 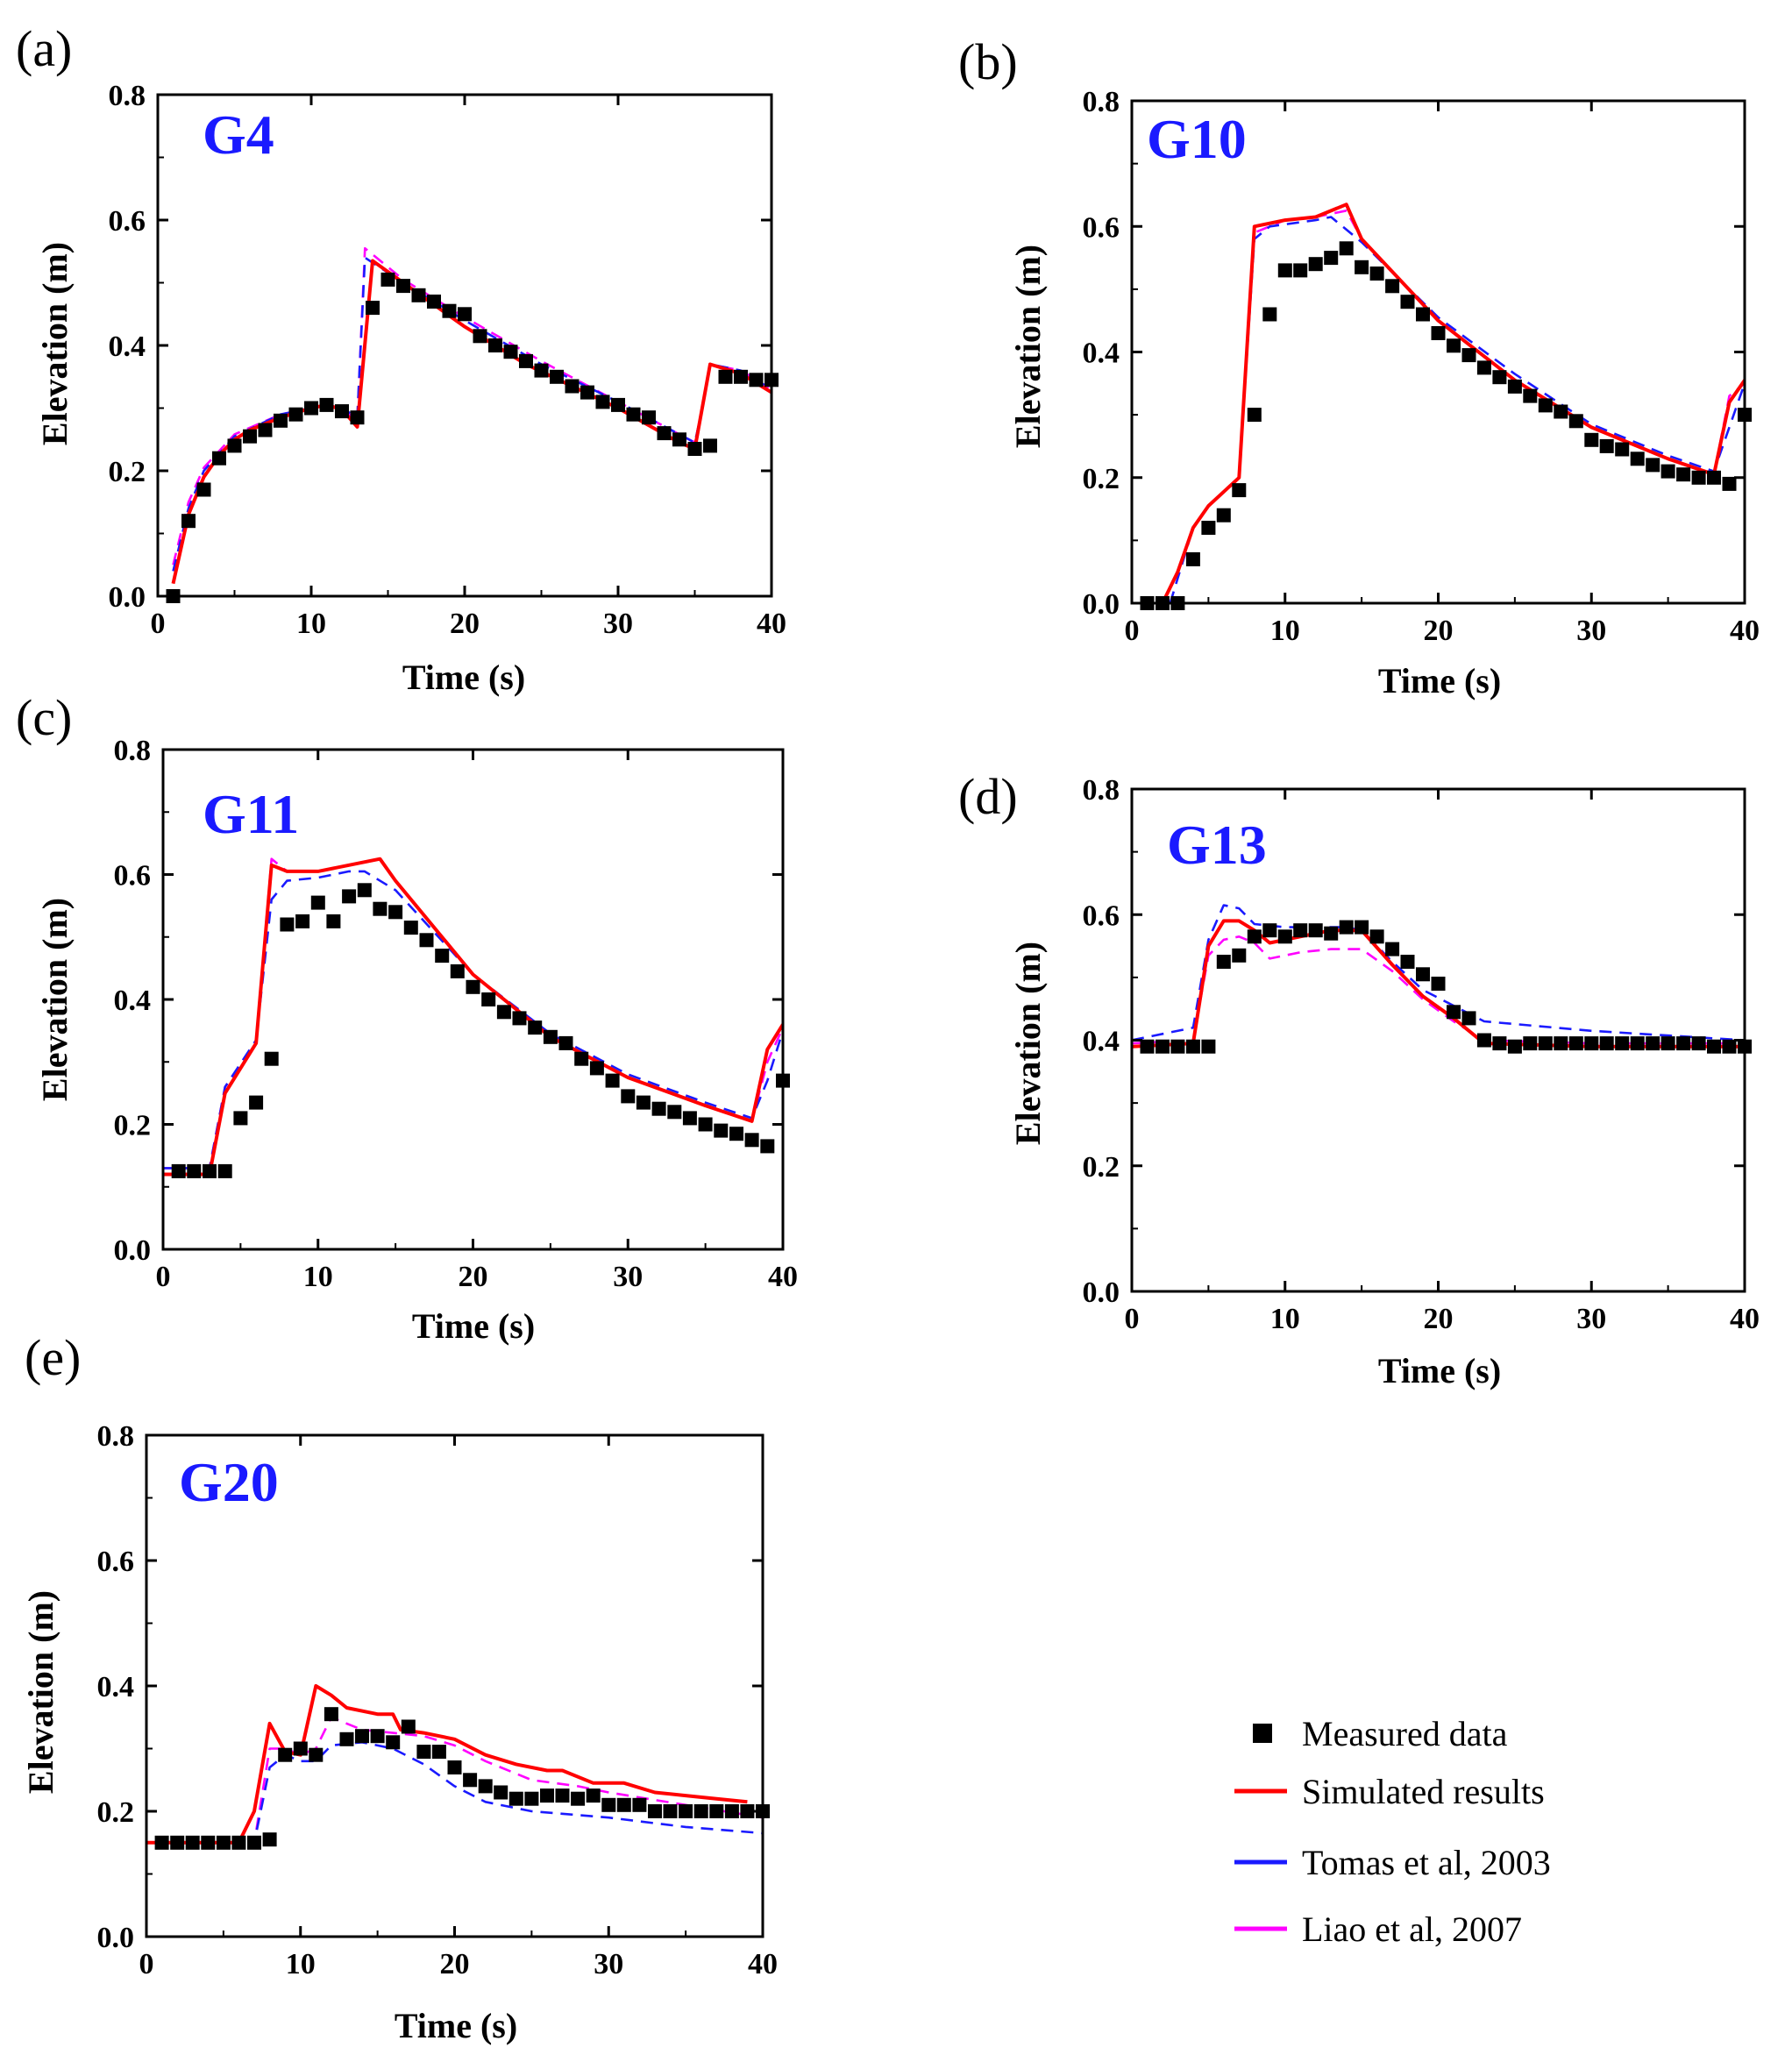 I want to click on y-tick-label: 0.4, so click(x=116, y=1687).